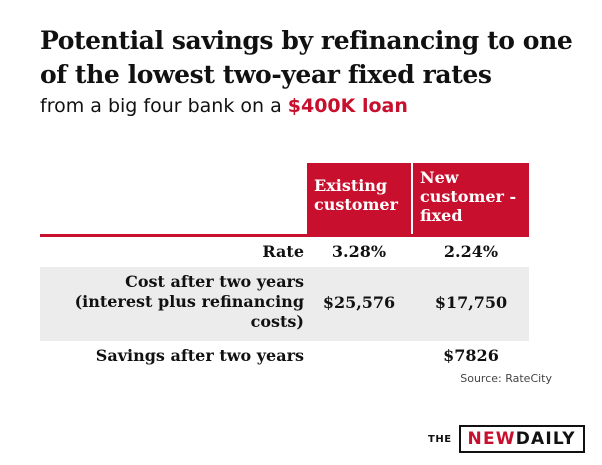 The image size is (602, 465). I want to click on row-label-rate: Rate, so click(283, 251).